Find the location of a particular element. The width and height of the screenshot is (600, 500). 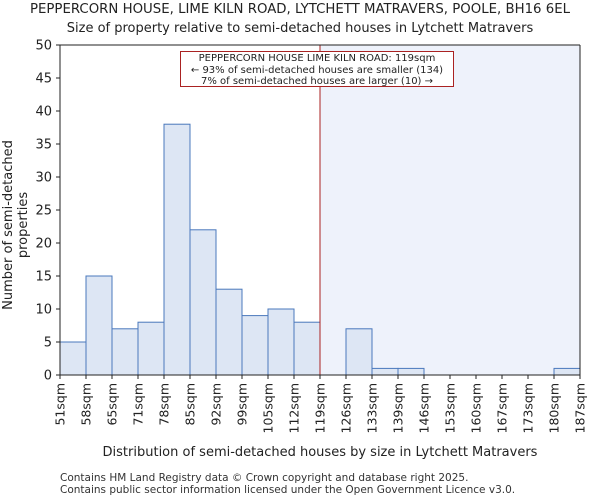

x-tick-label-99sqm: 99sqm is located at coordinates (242, 404).